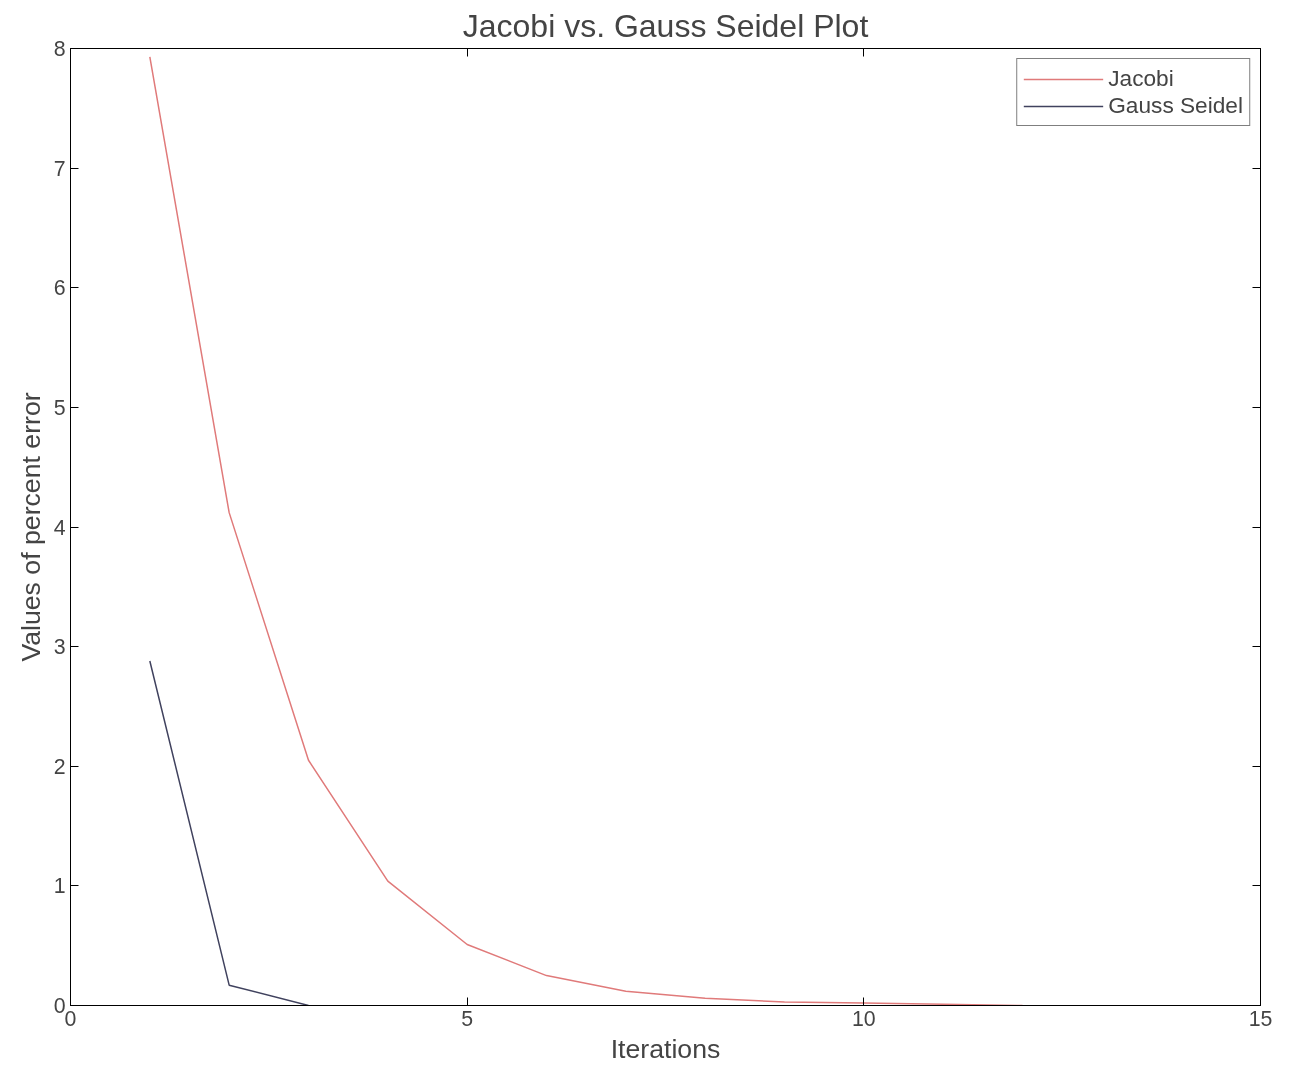  I want to click on y-tick-label: 5, so click(59, 407).